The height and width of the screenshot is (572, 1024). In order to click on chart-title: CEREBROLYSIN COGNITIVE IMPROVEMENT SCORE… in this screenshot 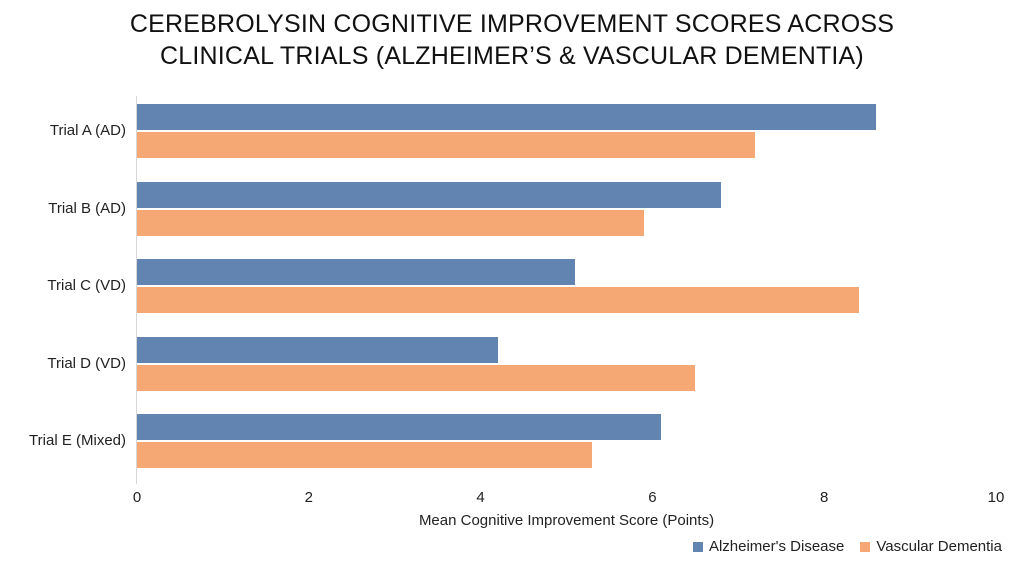, I will do `click(512, 40)`.